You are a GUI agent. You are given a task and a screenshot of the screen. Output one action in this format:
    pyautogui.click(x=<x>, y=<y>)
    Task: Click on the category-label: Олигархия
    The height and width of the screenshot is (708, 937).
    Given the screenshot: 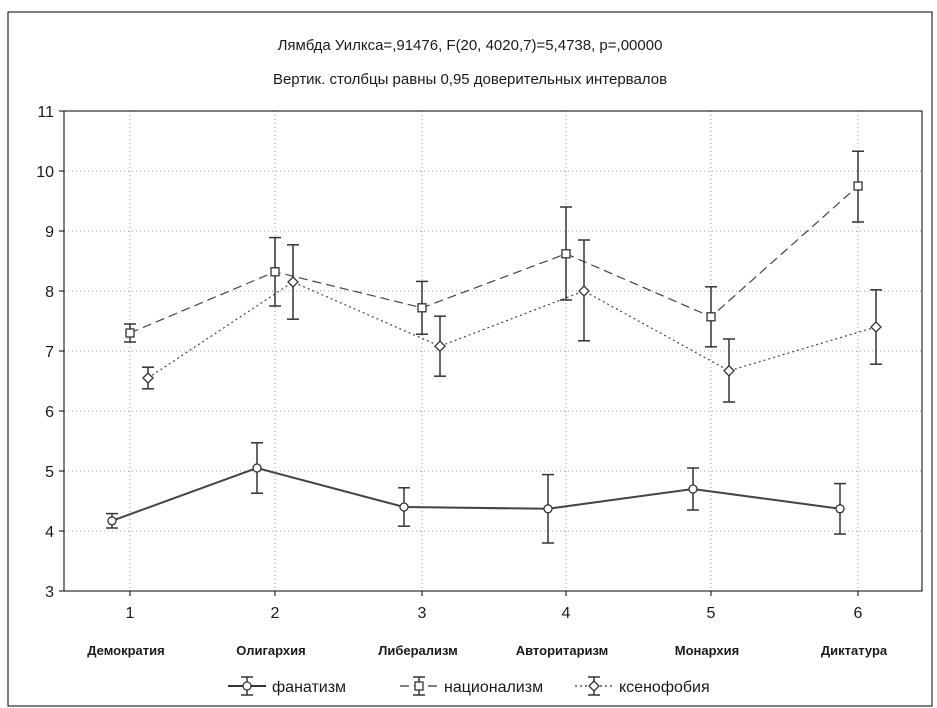 What is the action you would take?
    pyautogui.click(x=270, y=650)
    